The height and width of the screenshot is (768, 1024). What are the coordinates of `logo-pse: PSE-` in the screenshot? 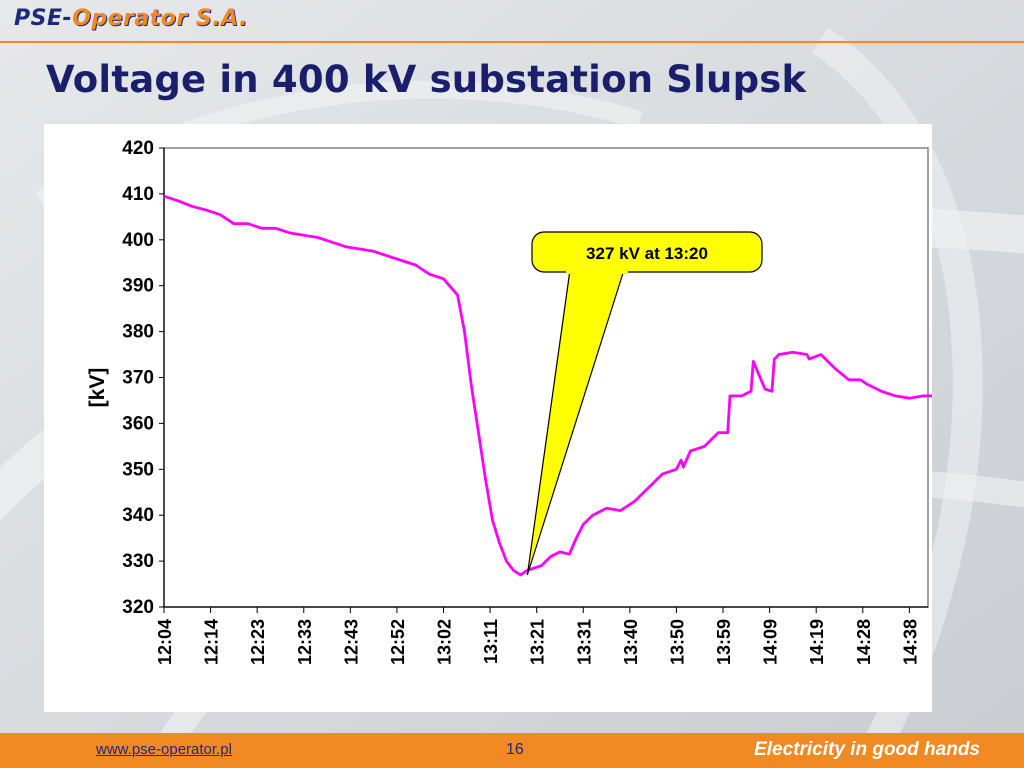 It's located at (43, 18).